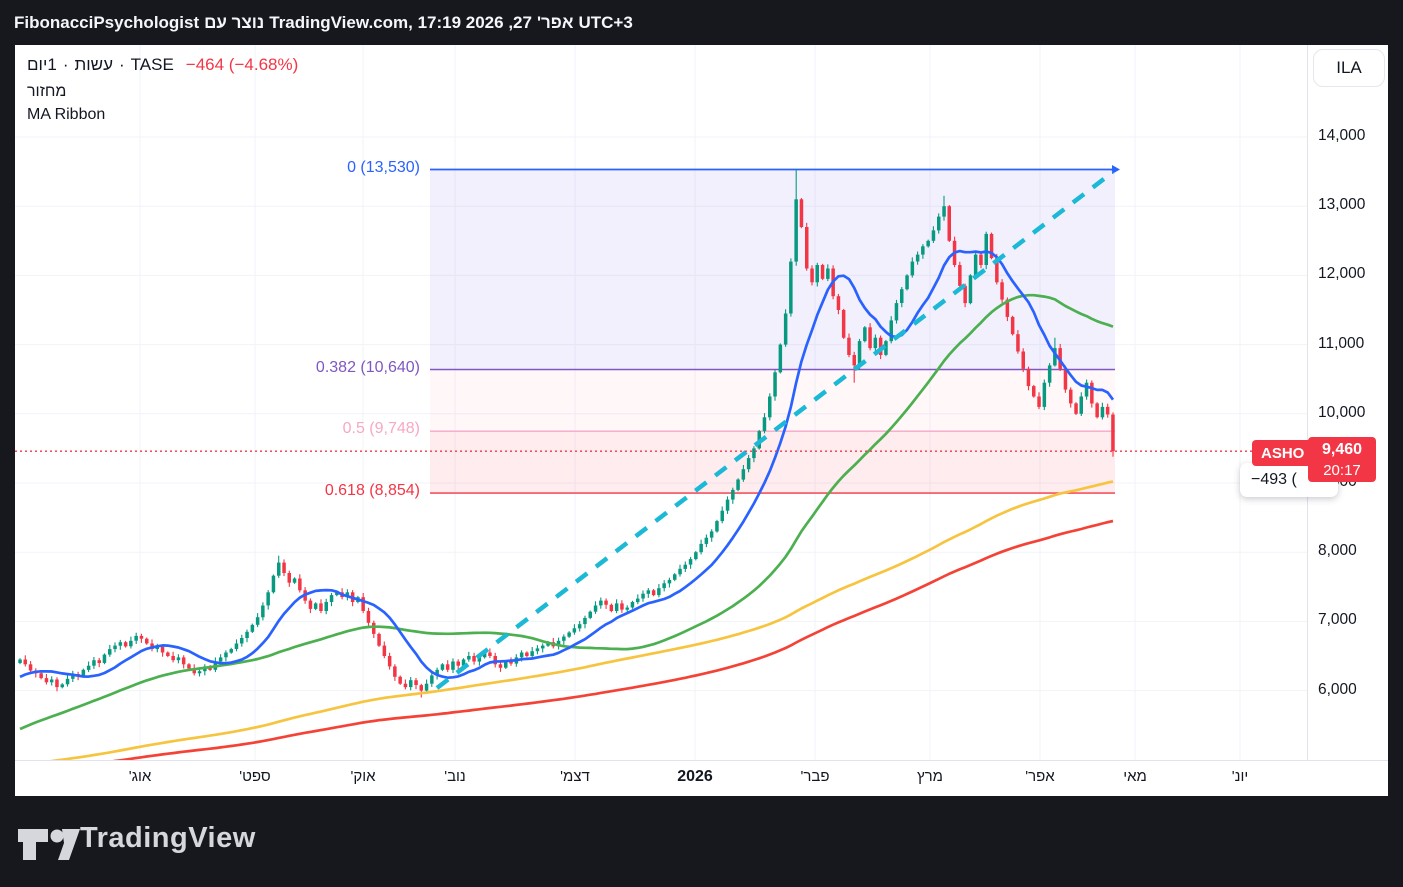 This screenshot has width=1403, height=887. What do you see at coordinates (1337, 551) in the screenshot?
I see `price-tick: 8,000` at bounding box center [1337, 551].